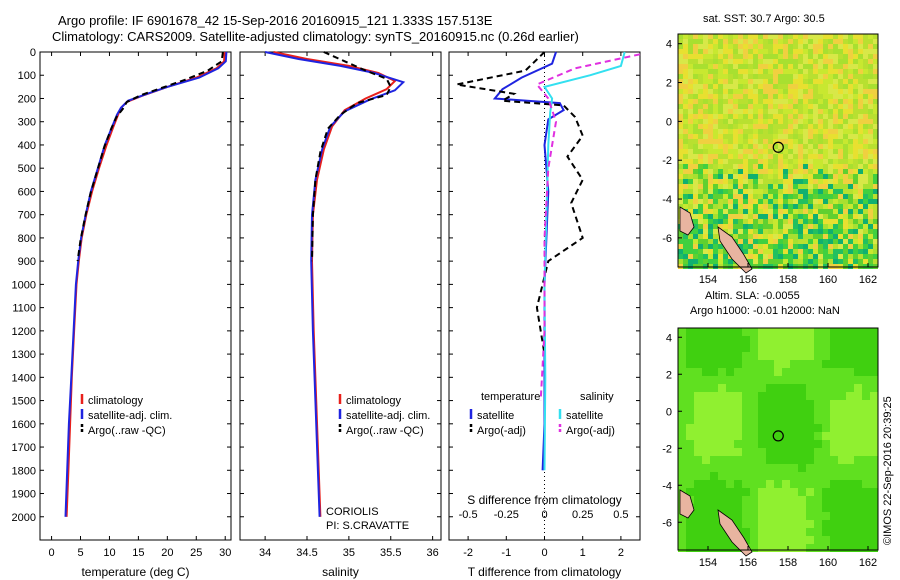 The height and width of the screenshot is (580, 900). Describe the element at coordinates (27, 146) in the screenshot. I see `y-tick-label: 400` at that location.